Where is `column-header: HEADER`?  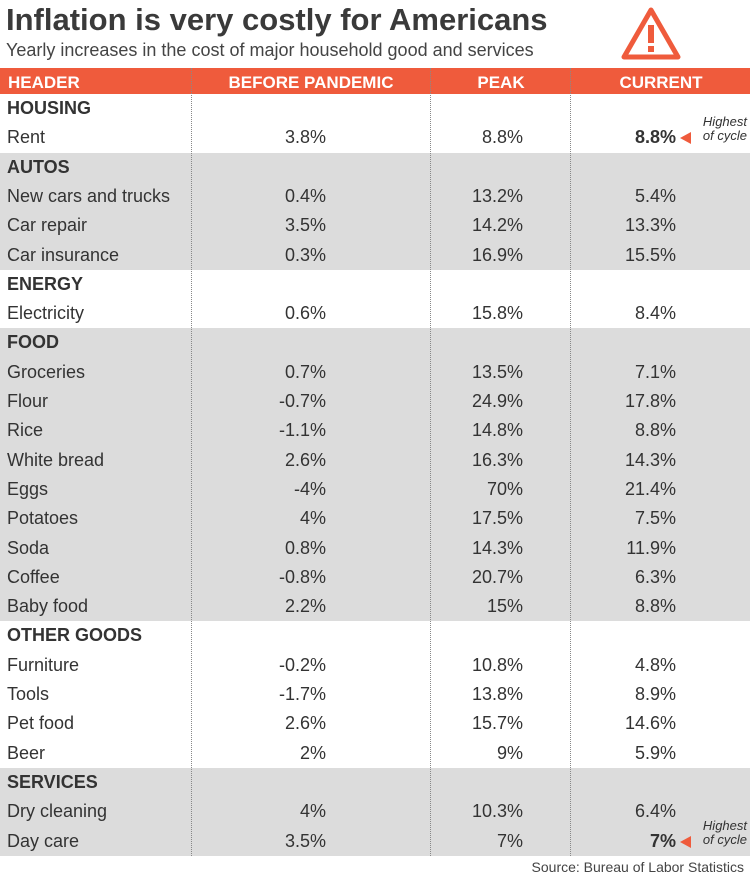 column-header: HEADER is located at coordinates (44, 82).